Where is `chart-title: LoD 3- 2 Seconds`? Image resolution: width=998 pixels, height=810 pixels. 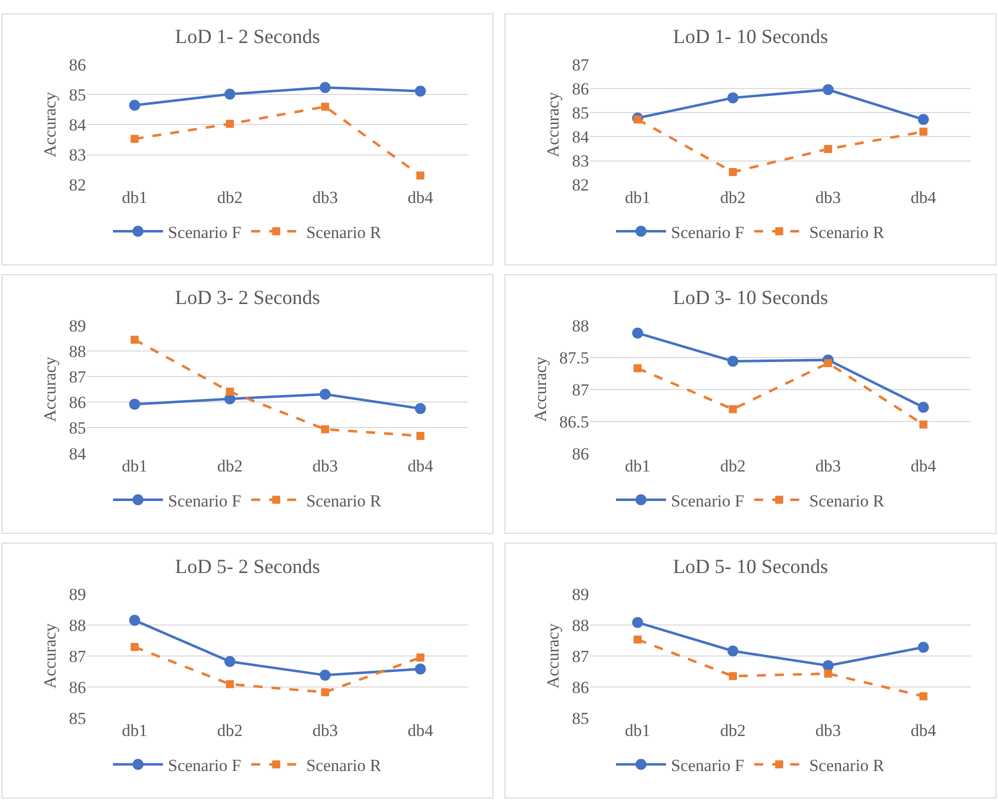 chart-title: LoD 3- 2 Seconds is located at coordinates (247, 298).